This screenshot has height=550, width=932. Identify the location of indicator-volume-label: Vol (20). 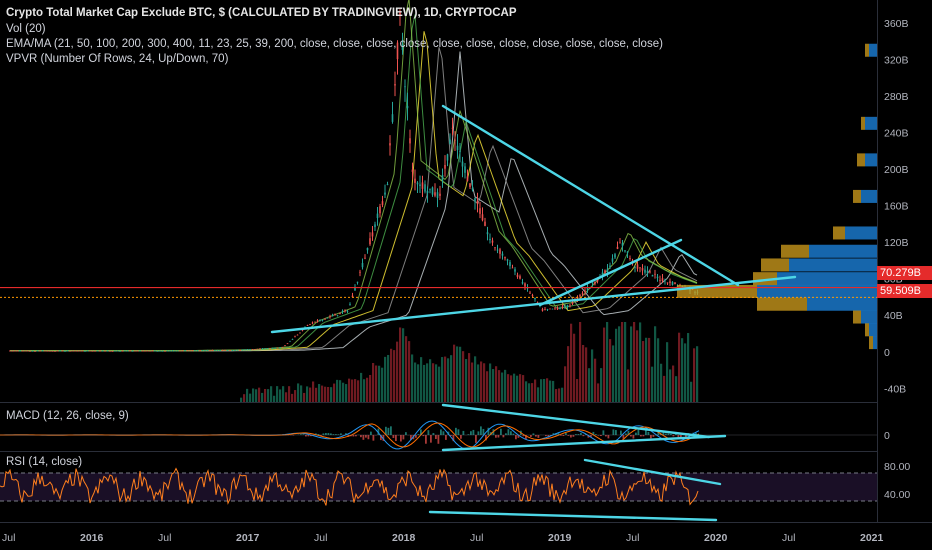
(26, 29).